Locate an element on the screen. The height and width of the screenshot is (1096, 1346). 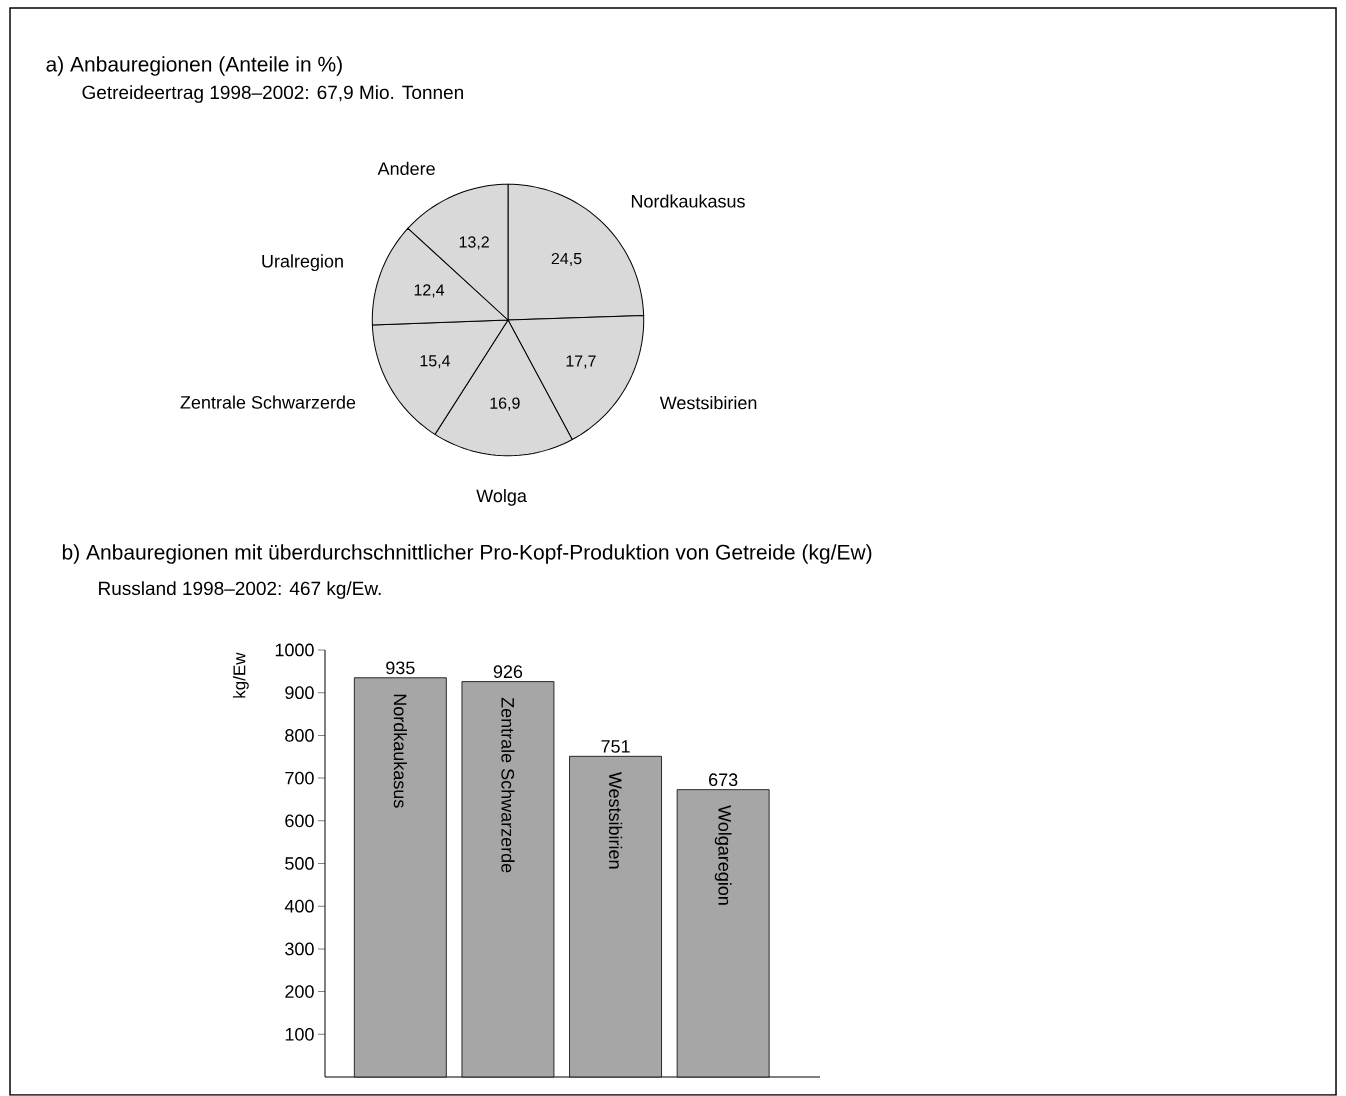
data-label: 751 is located at coordinates (615, 746).